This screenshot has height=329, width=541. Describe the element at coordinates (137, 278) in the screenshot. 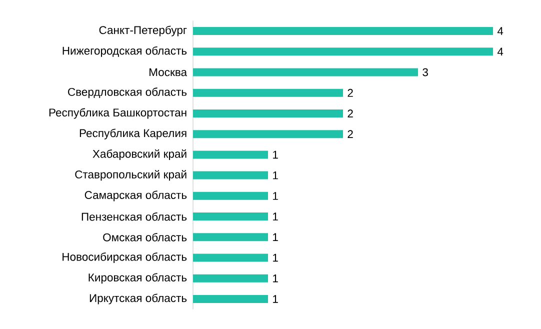

I see `y-tick-label: Кировская область` at that location.